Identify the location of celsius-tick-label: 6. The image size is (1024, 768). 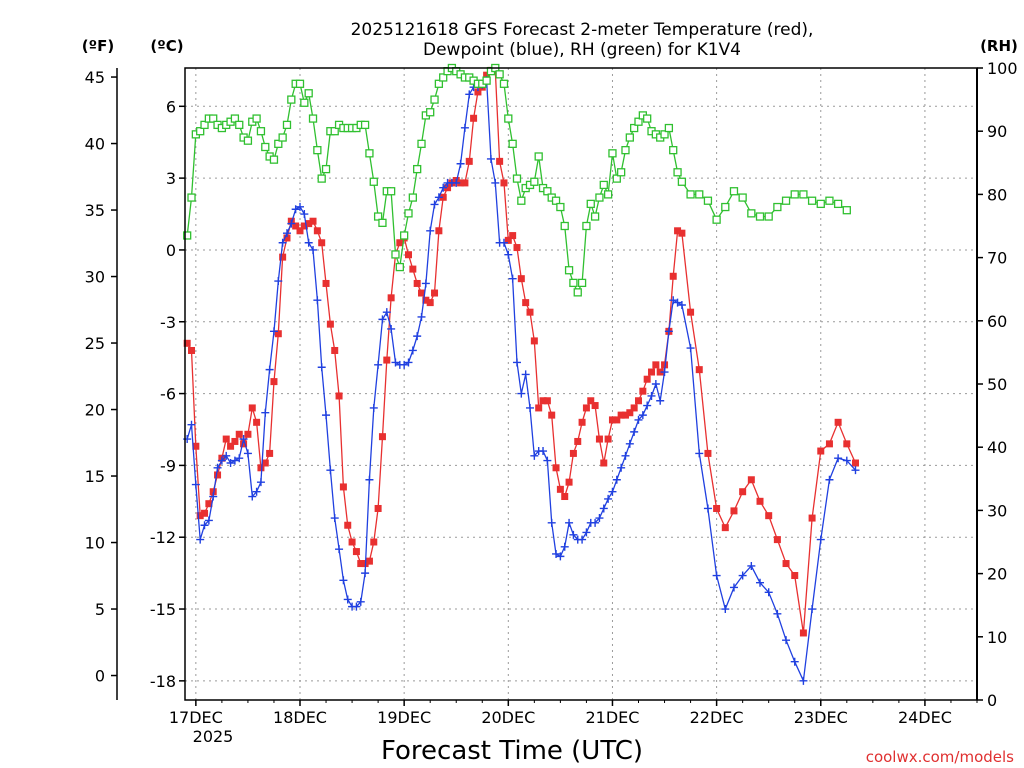
(171, 106).